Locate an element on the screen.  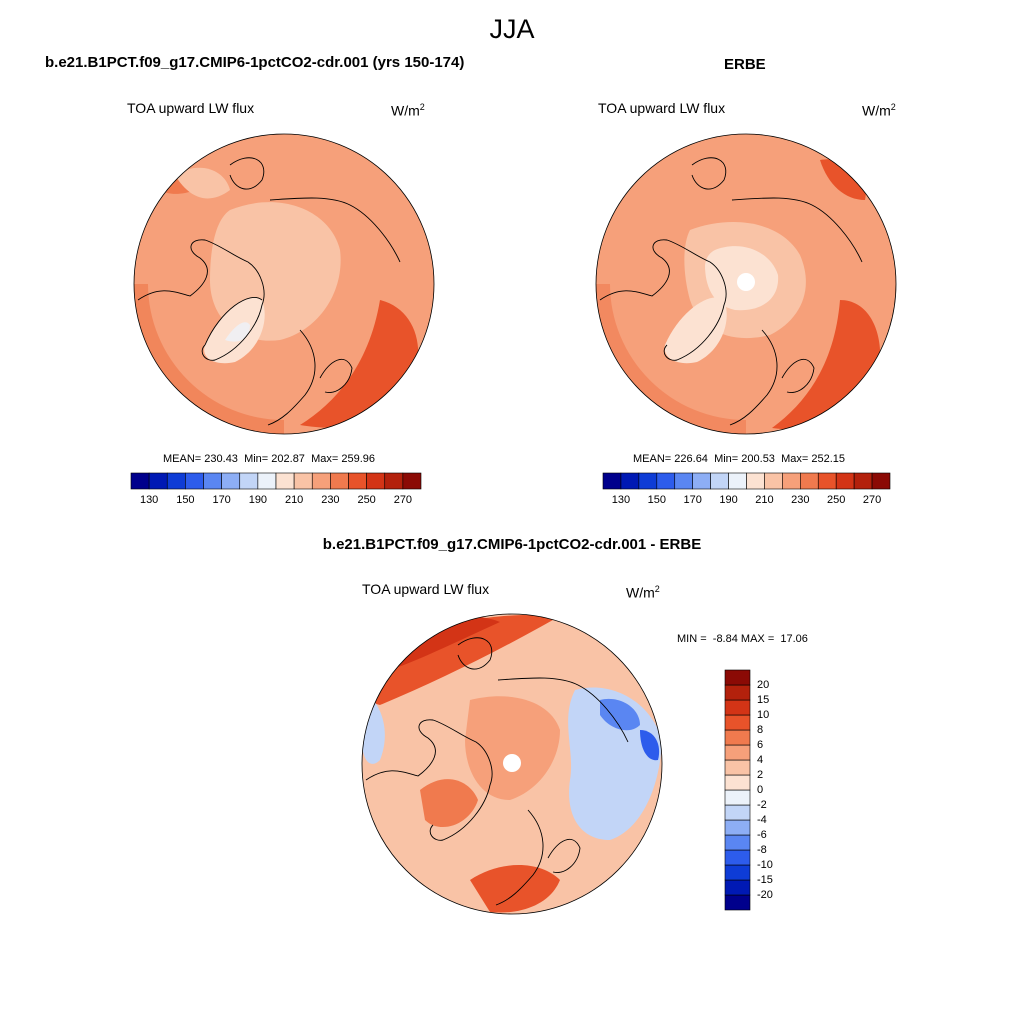
panel3-units-label: W/m2 is located at coordinates (643, 592).